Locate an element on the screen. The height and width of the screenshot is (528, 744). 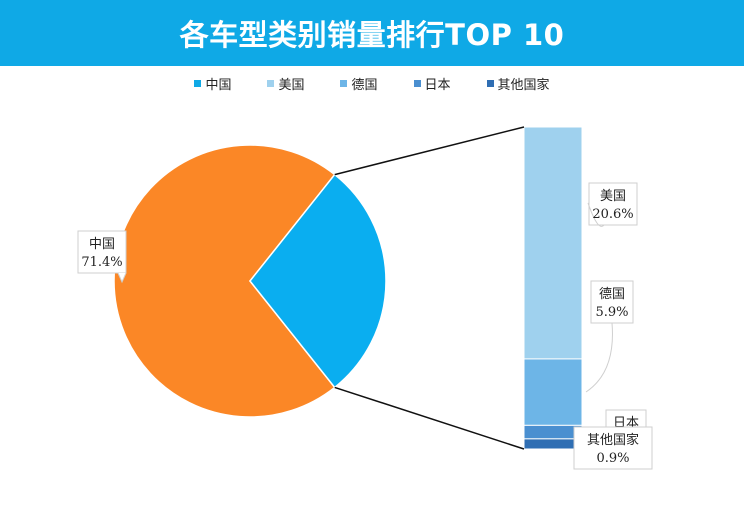
legend-label-japan: 日本 is located at coordinates (437, 85).